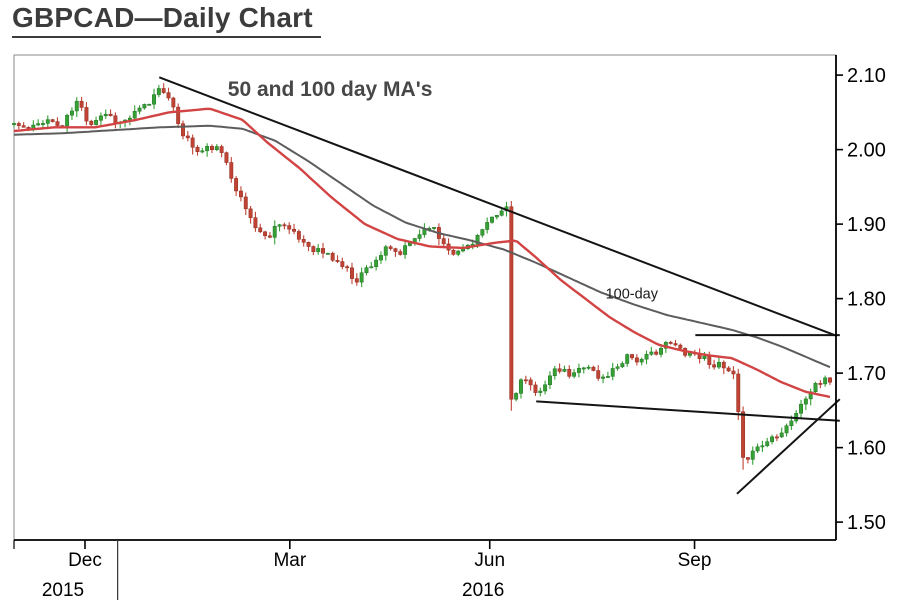 This screenshot has height=612, width=905. What do you see at coordinates (866, 300) in the screenshot?
I see `y-axis-label: 1.80` at bounding box center [866, 300].